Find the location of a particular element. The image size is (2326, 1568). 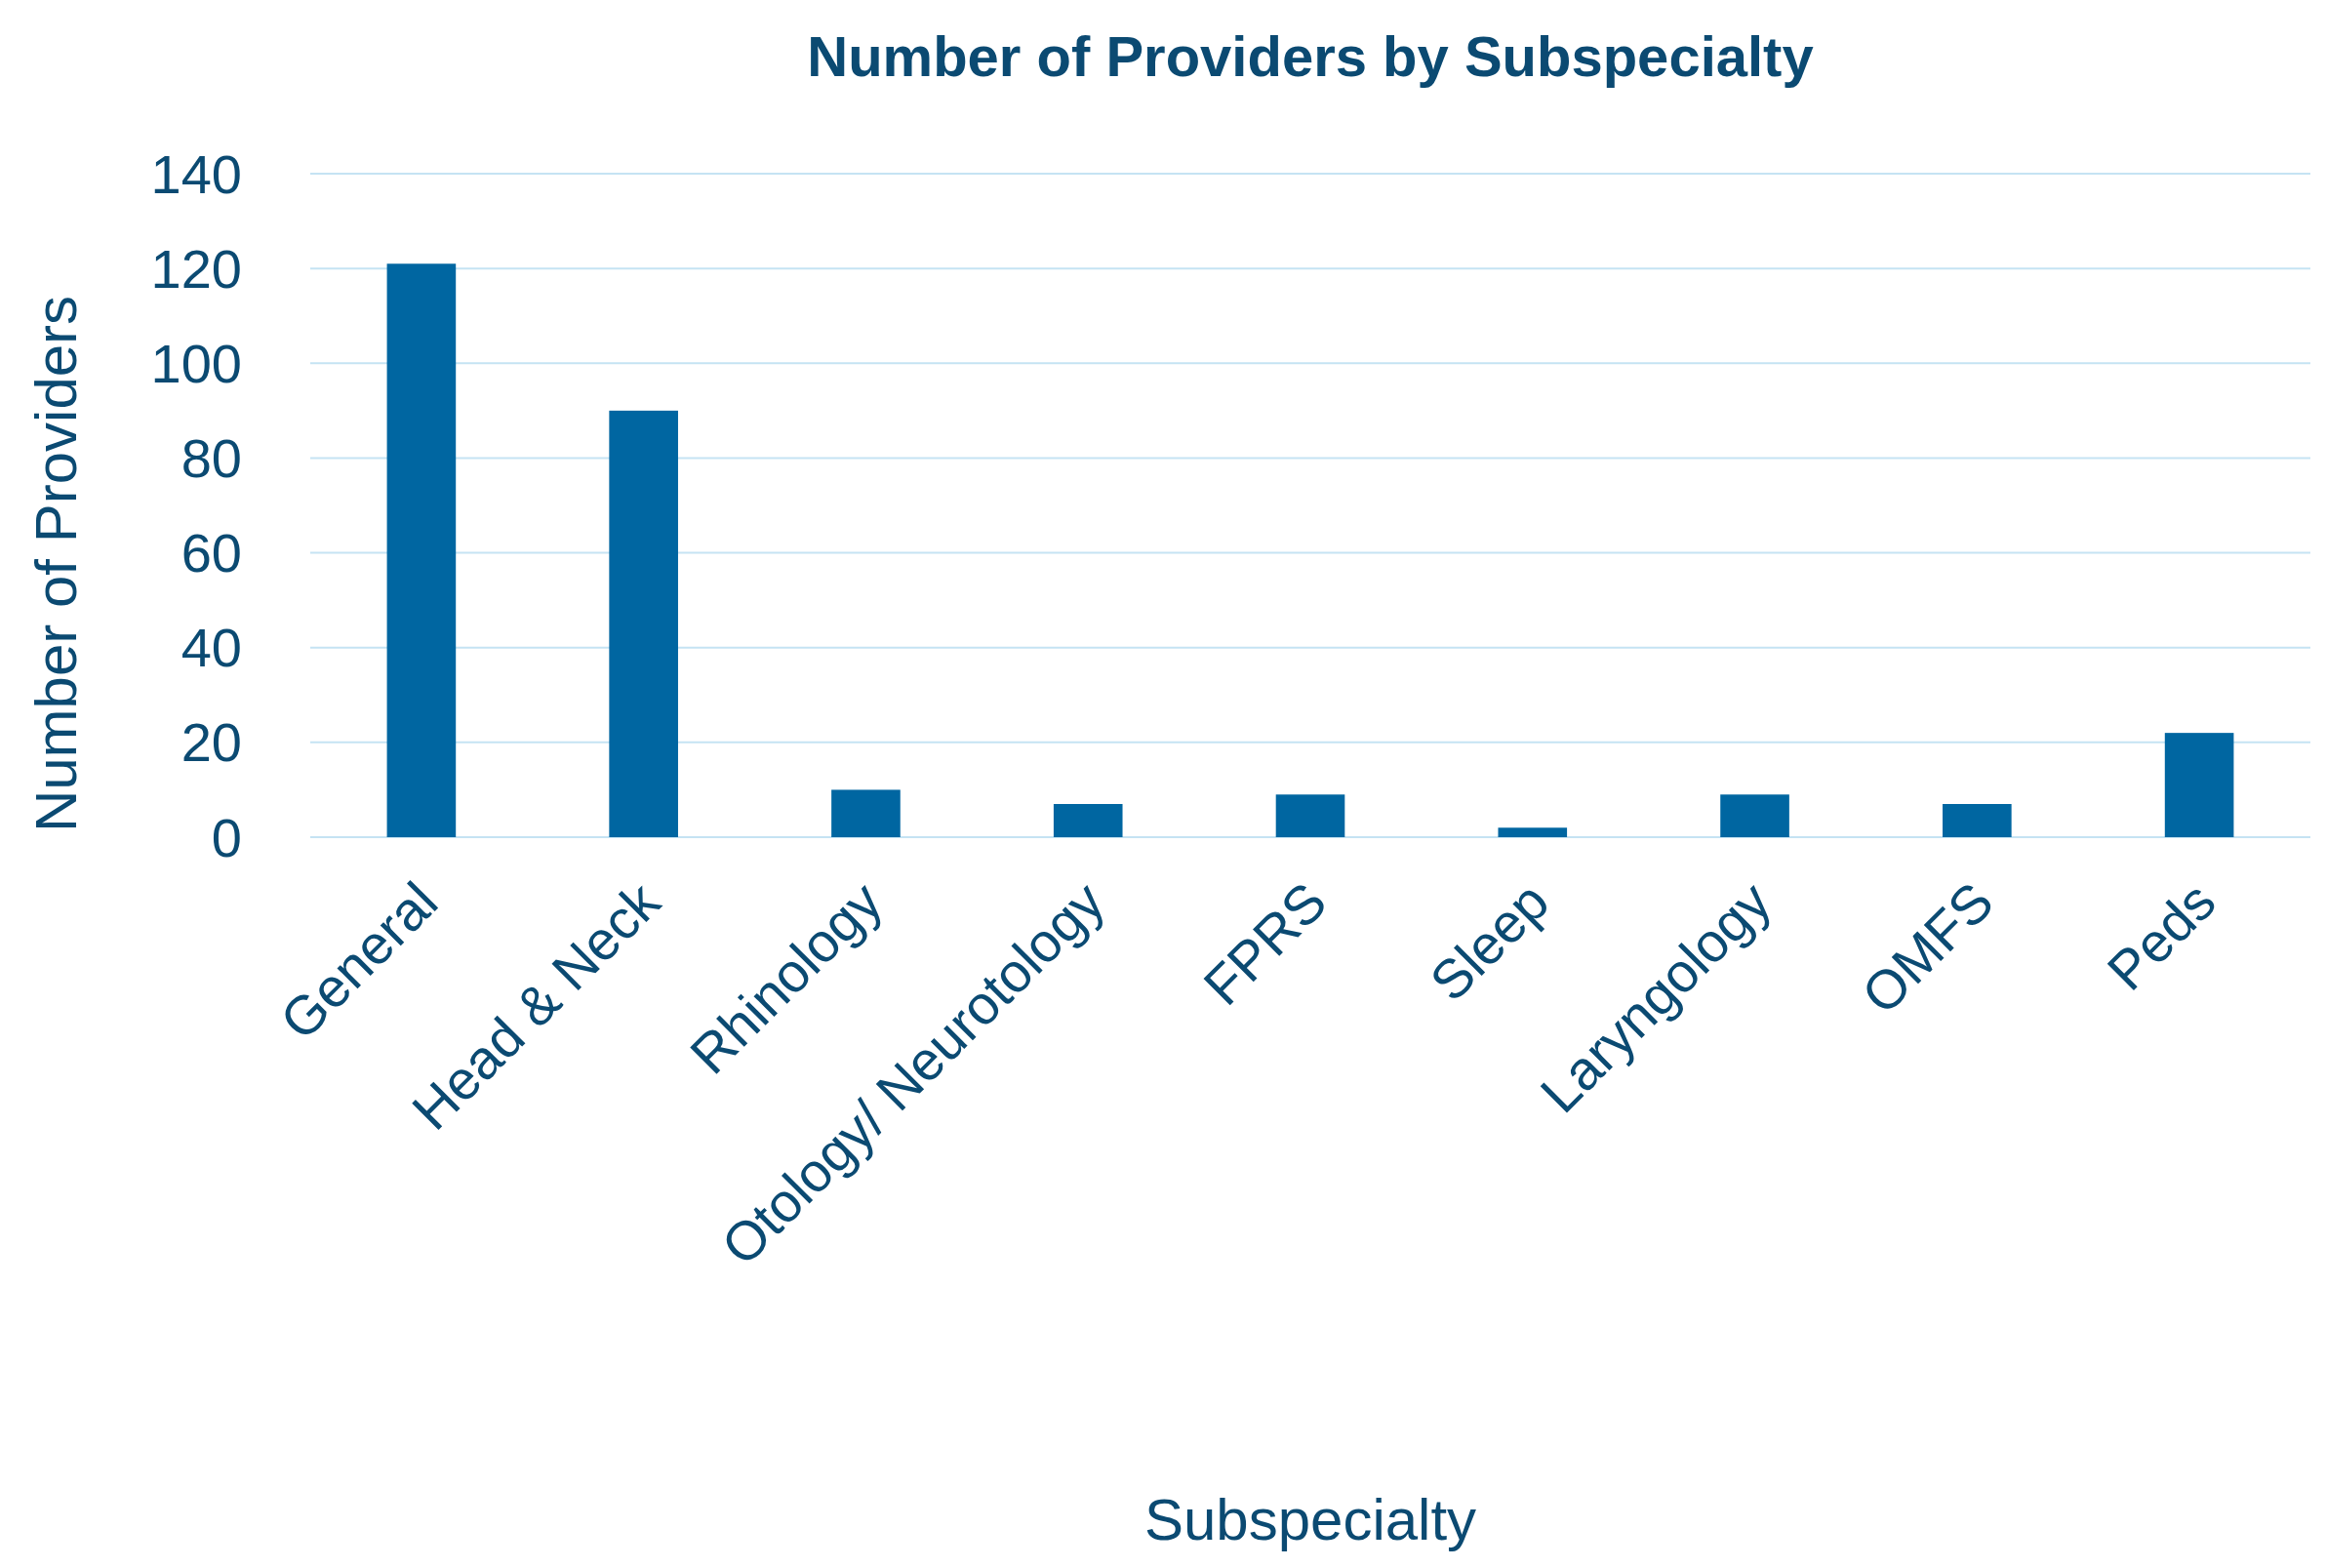

y-tick-label: 120 is located at coordinates (196, 268).